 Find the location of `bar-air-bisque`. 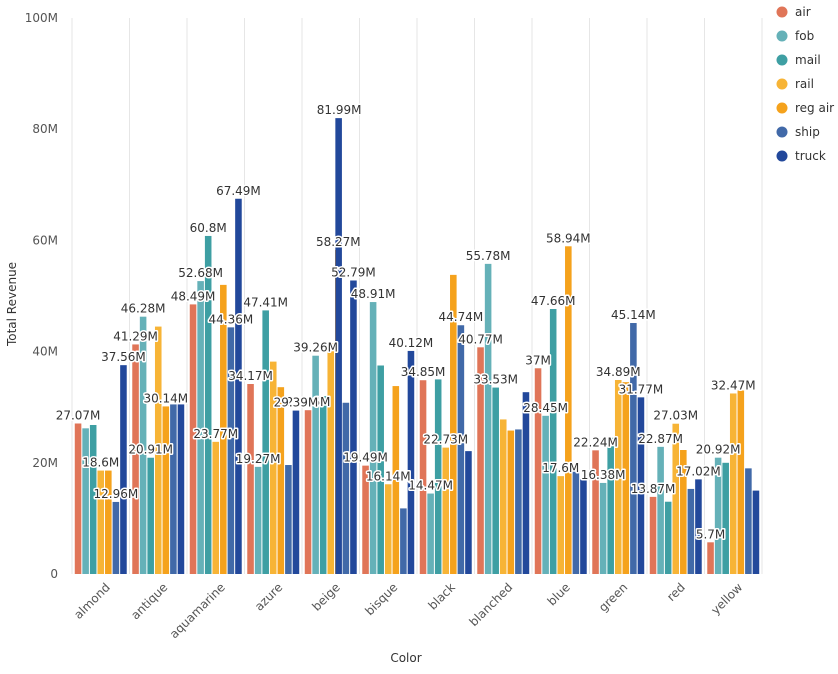

bar-air-bisque is located at coordinates (365, 519).